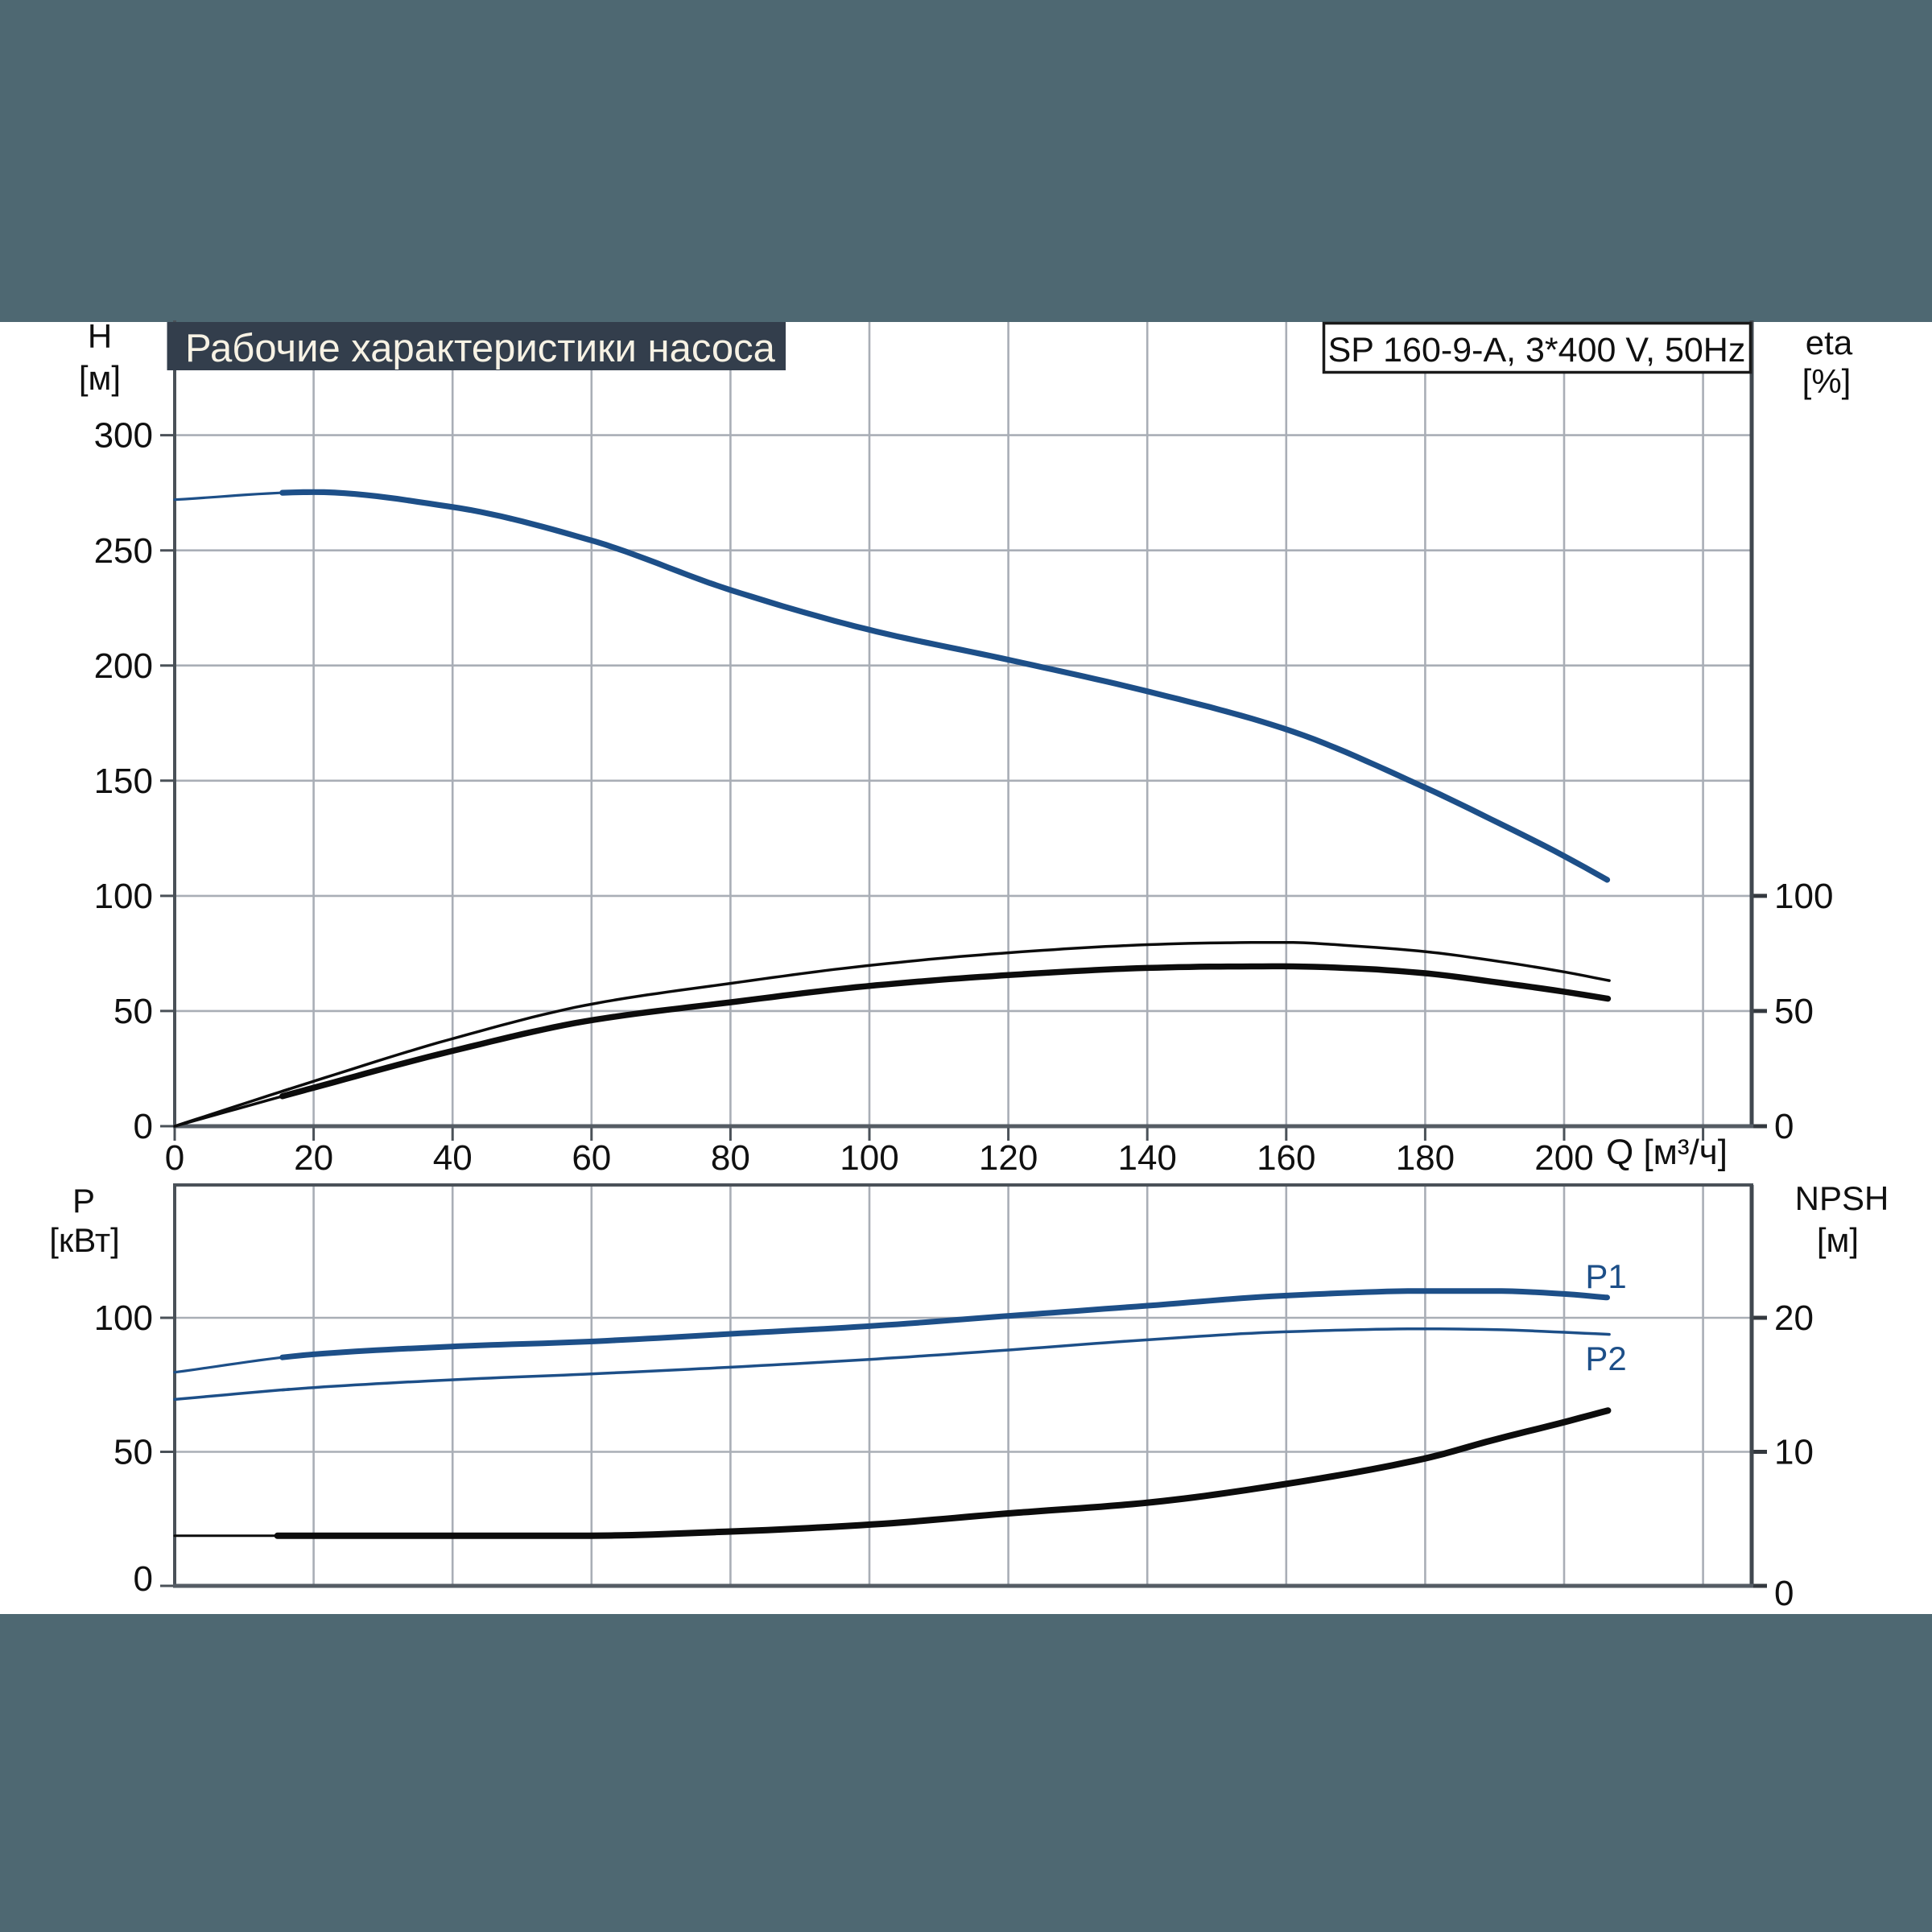 Image resolution: width=1932 pixels, height=1932 pixels. I want to click on svg-text: SP 160-9-A, 3*400 V, 50Hz, so click(1537, 350).